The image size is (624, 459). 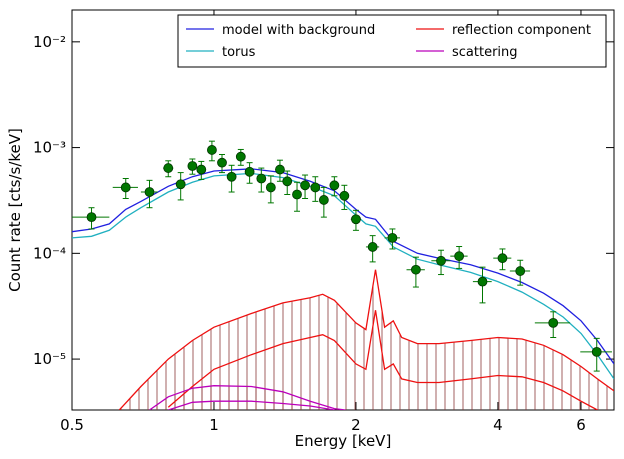 What do you see at coordinates (356, 425) in the screenshot?
I see `x-tick-label: 2` at bounding box center [356, 425].